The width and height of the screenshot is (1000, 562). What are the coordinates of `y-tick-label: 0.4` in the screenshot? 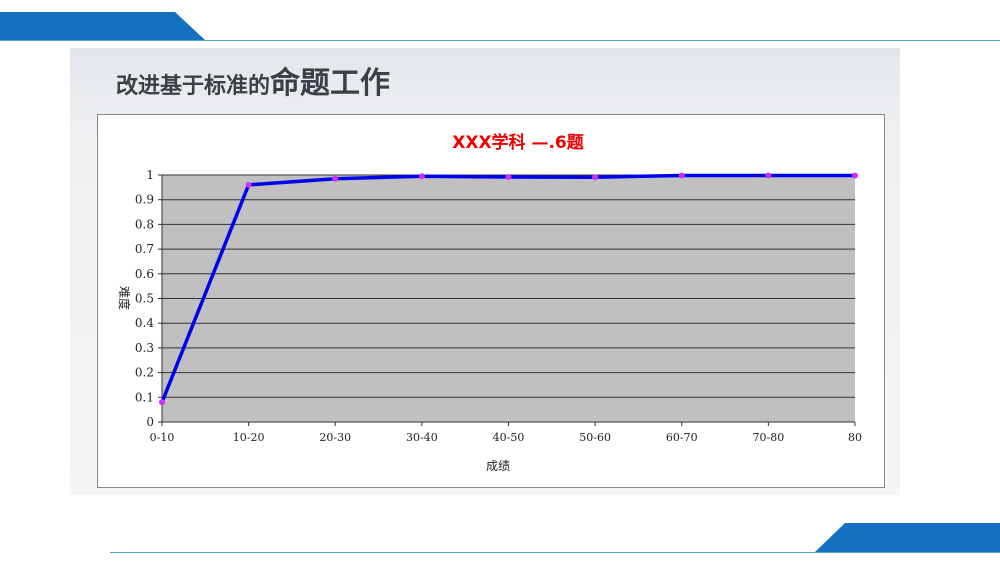 It's located at (144, 323).